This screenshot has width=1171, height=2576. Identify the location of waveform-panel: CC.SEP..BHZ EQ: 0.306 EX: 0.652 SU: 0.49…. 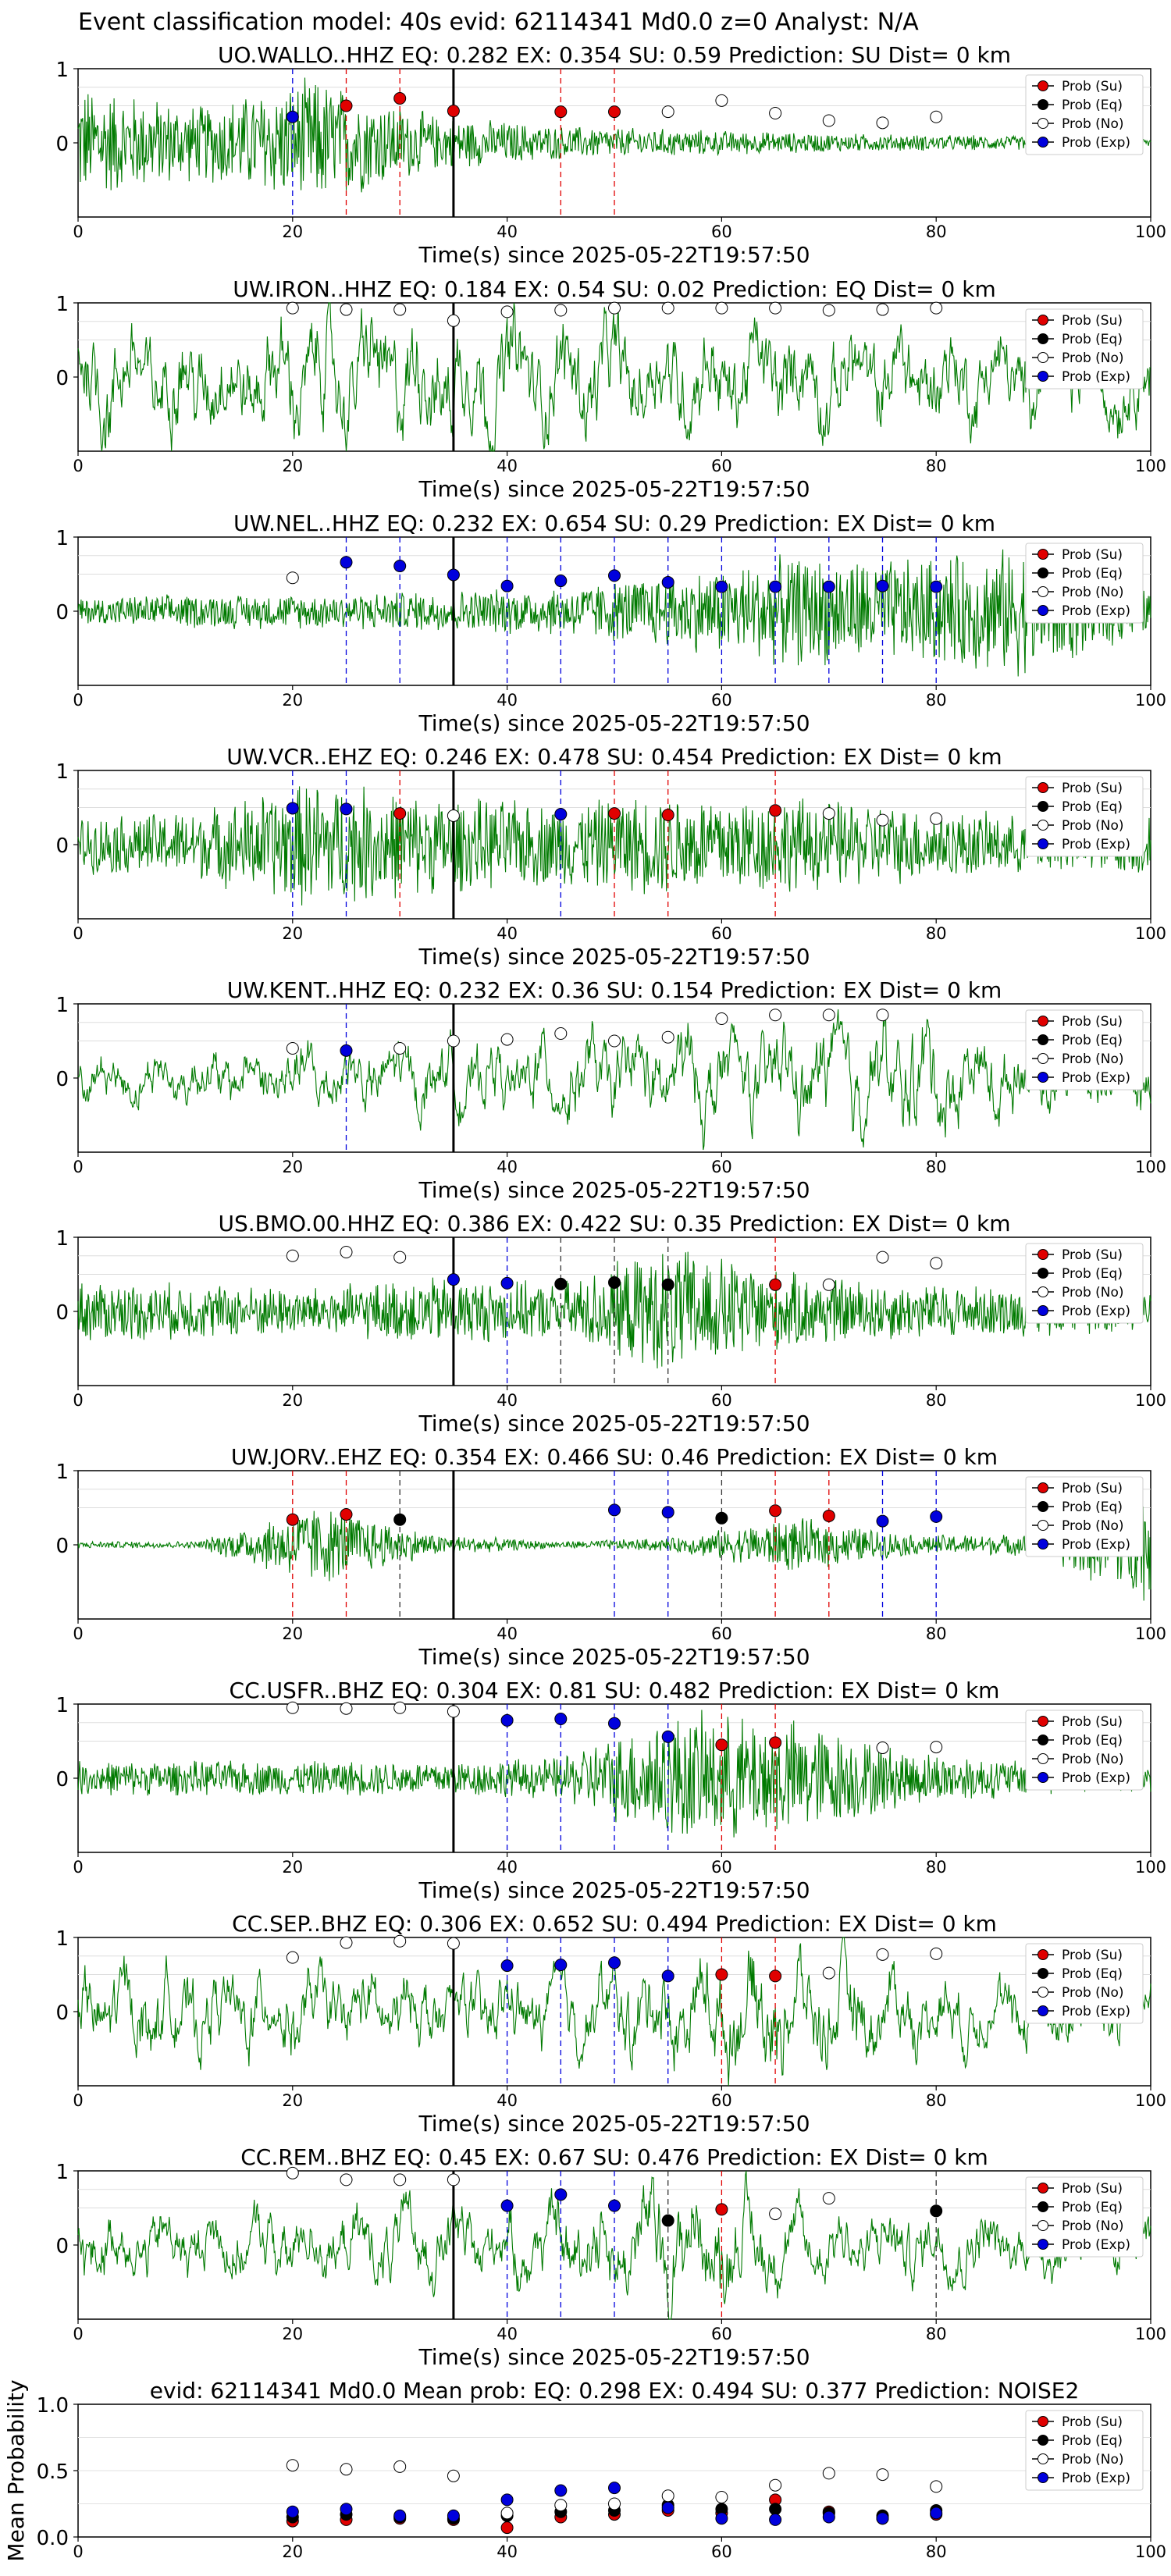
(610, 2024).